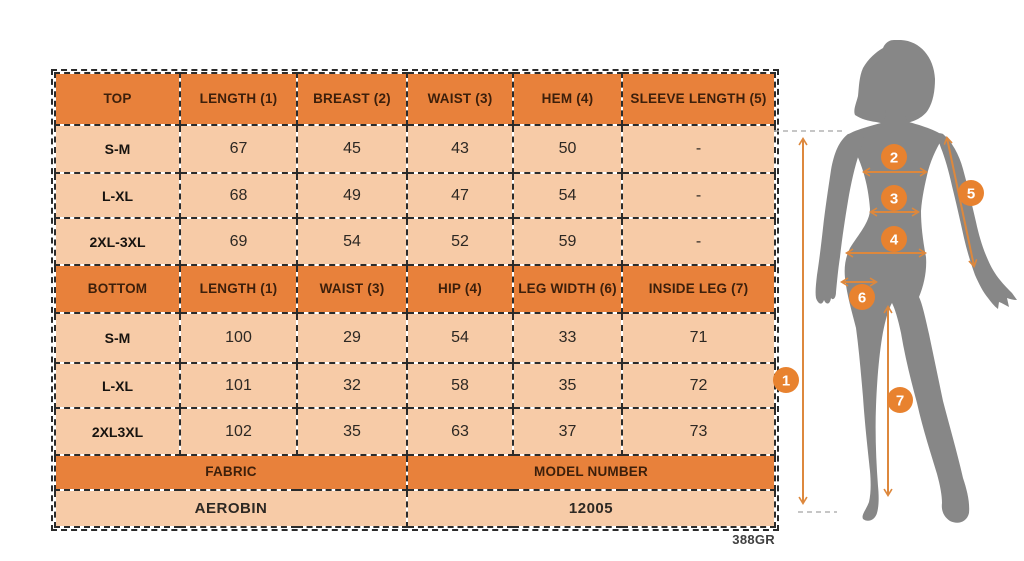 The width and height of the screenshot is (1024, 561). Describe the element at coordinates (698, 99) in the screenshot. I see `header-cell: SLEEVE LENGTH (5)` at that location.